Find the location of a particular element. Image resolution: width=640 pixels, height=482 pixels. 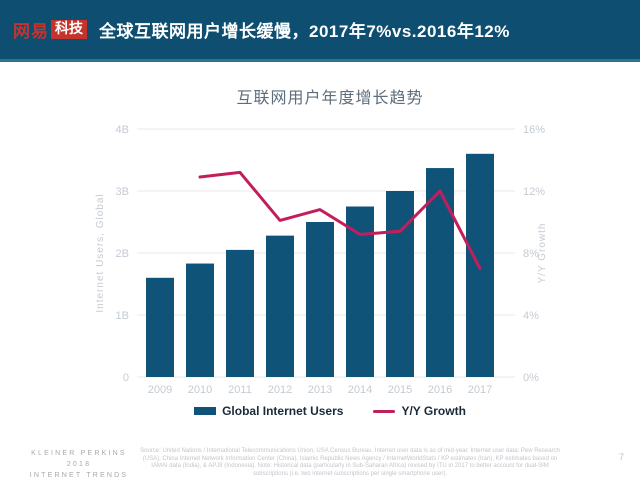

brand-line-2: 2018 is located at coordinates (79, 464).